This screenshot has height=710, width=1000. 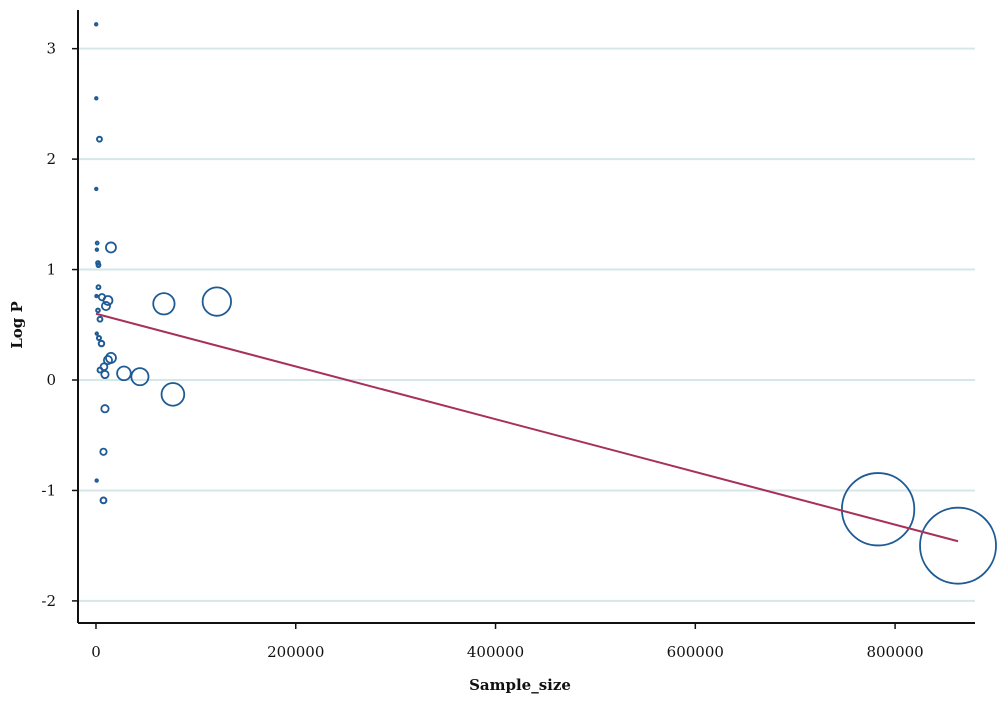 What do you see at coordinates (48, 601) in the screenshot?
I see `y-tick-label: -2` at bounding box center [48, 601].